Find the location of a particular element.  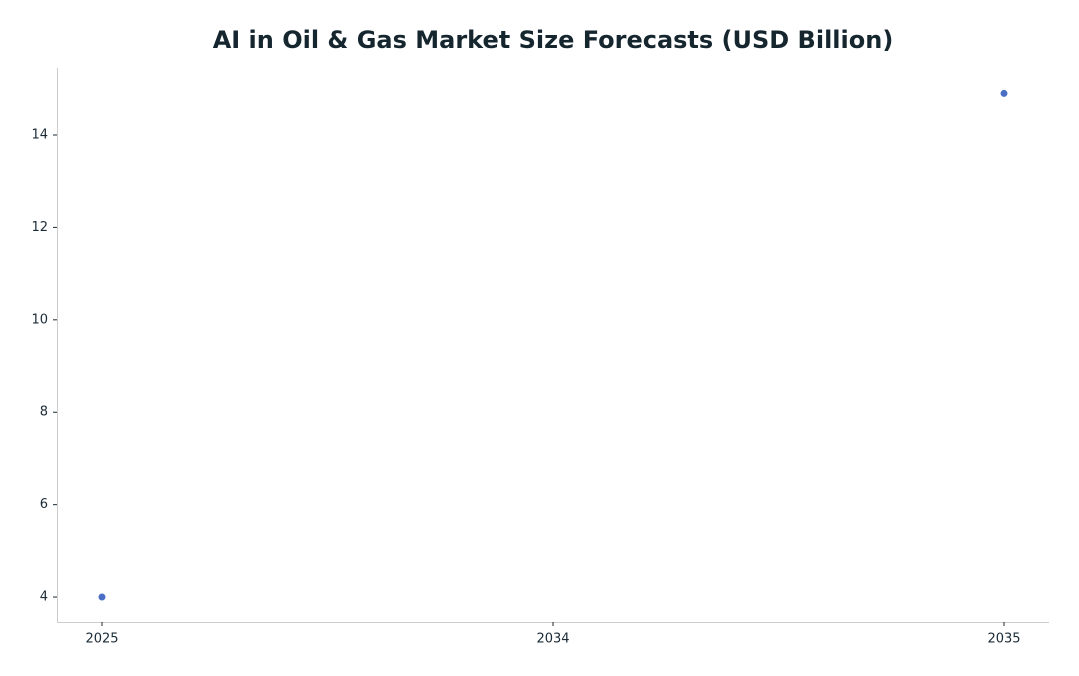

y-tick-label: 6 is located at coordinates (44, 504).